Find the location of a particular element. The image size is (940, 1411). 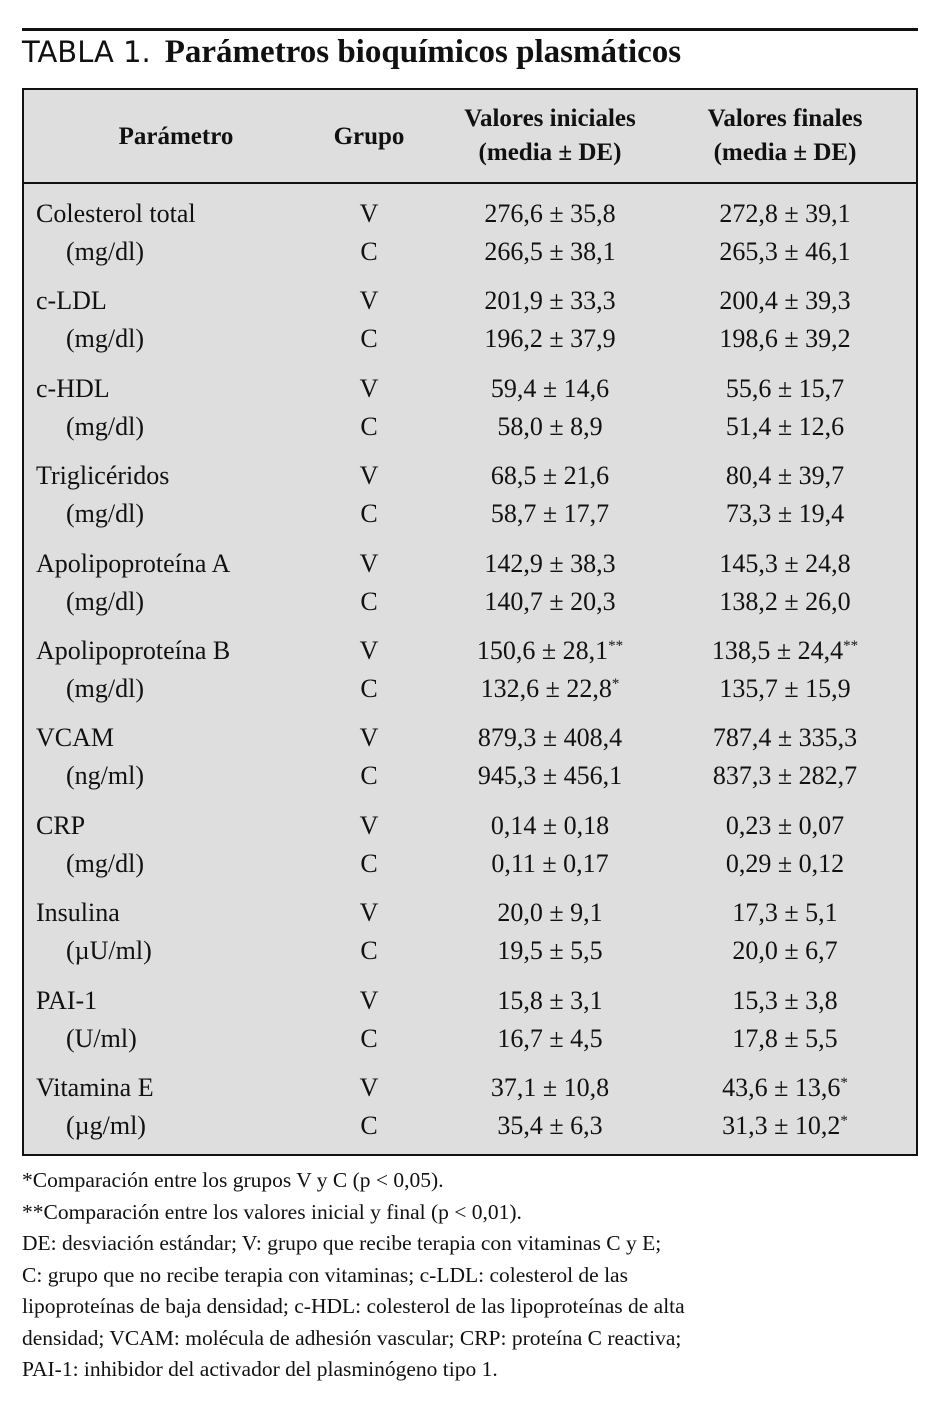

value: 138,2 ± 26,0 is located at coordinates (785, 601).